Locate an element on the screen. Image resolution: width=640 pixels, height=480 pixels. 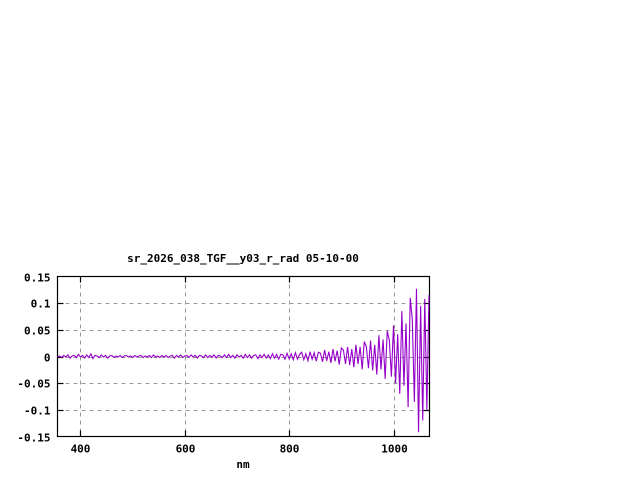
y-axis-tick-labels: 0.15 0.1 0.05 0 -0.05 -0.1 -0.15 is located at coordinates (33, 358).